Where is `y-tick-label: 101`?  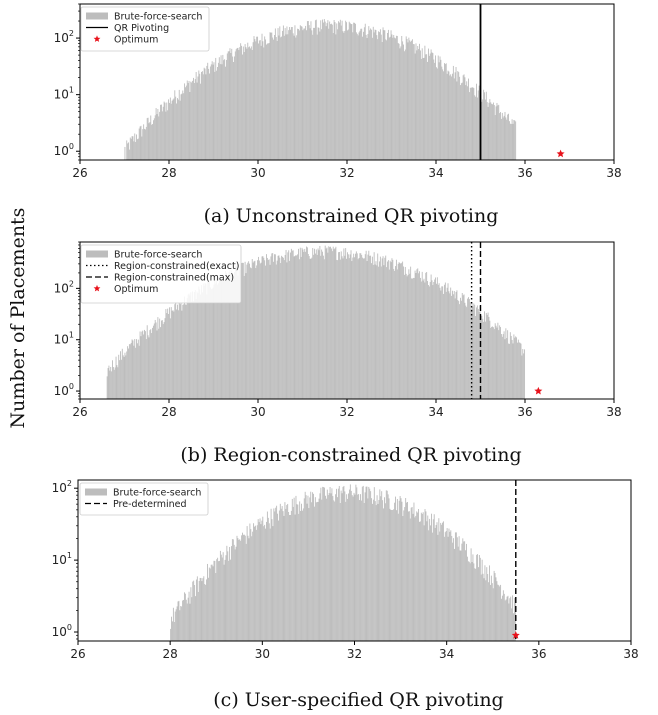
y-tick-label: 101 is located at coordinates (62, 559).